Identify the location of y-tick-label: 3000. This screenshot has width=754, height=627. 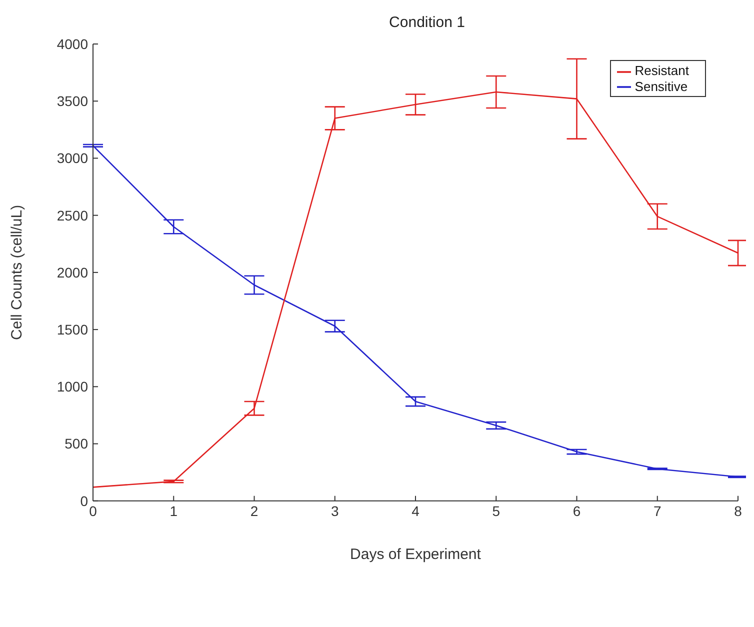
(72, 158).